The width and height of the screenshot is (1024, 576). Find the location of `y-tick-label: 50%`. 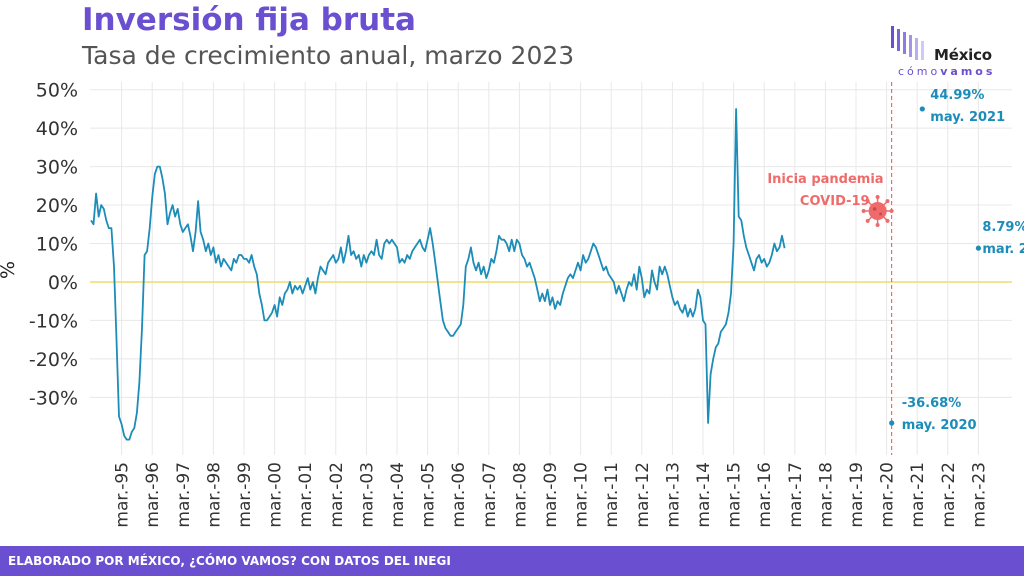

y-tick-label: 50% is located at coordinates (57, 91).